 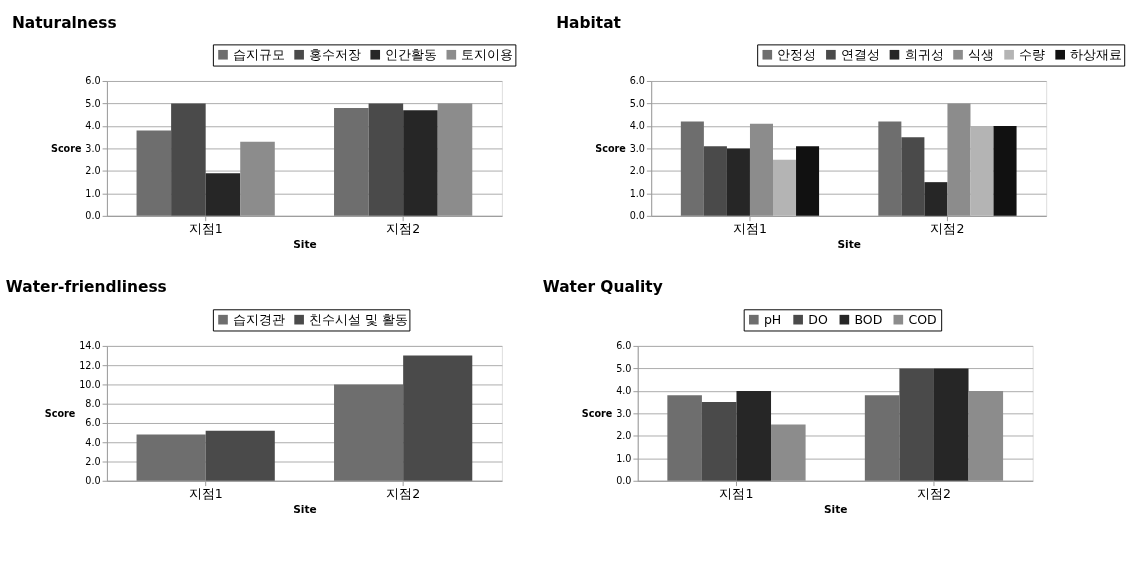 What do you see at coordinates (335, 54) in the screenshot?
I see `legend-label: 홍수저장` at bounding box center [335, 54].